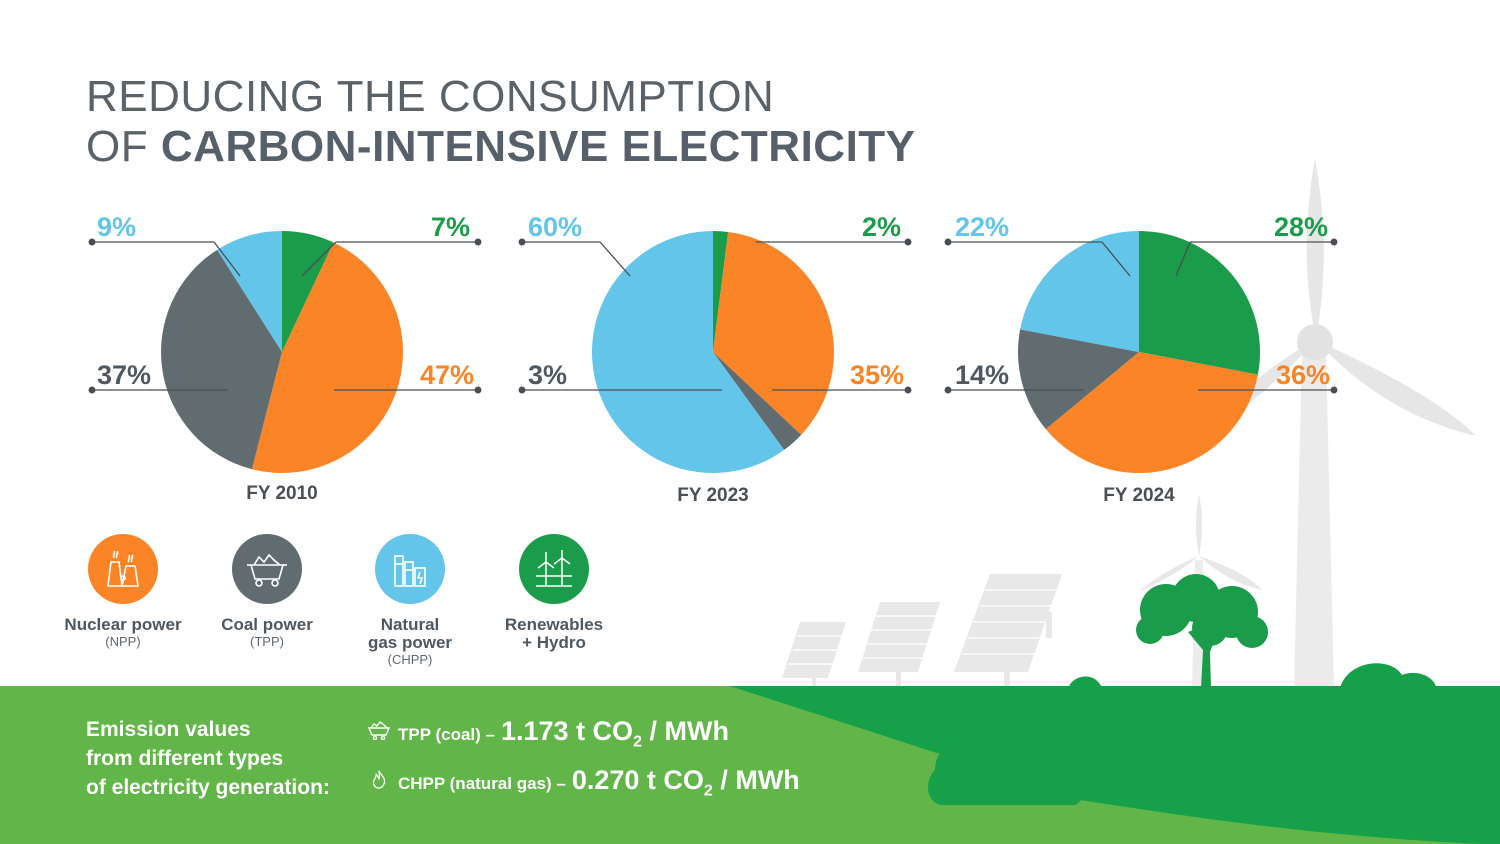 The width and height of the screenshot is (1500, 844). I want to click on emission-row-gas: CHPP (natural gas) – 0.270 t CO2 / MWh, so click(583, 782).